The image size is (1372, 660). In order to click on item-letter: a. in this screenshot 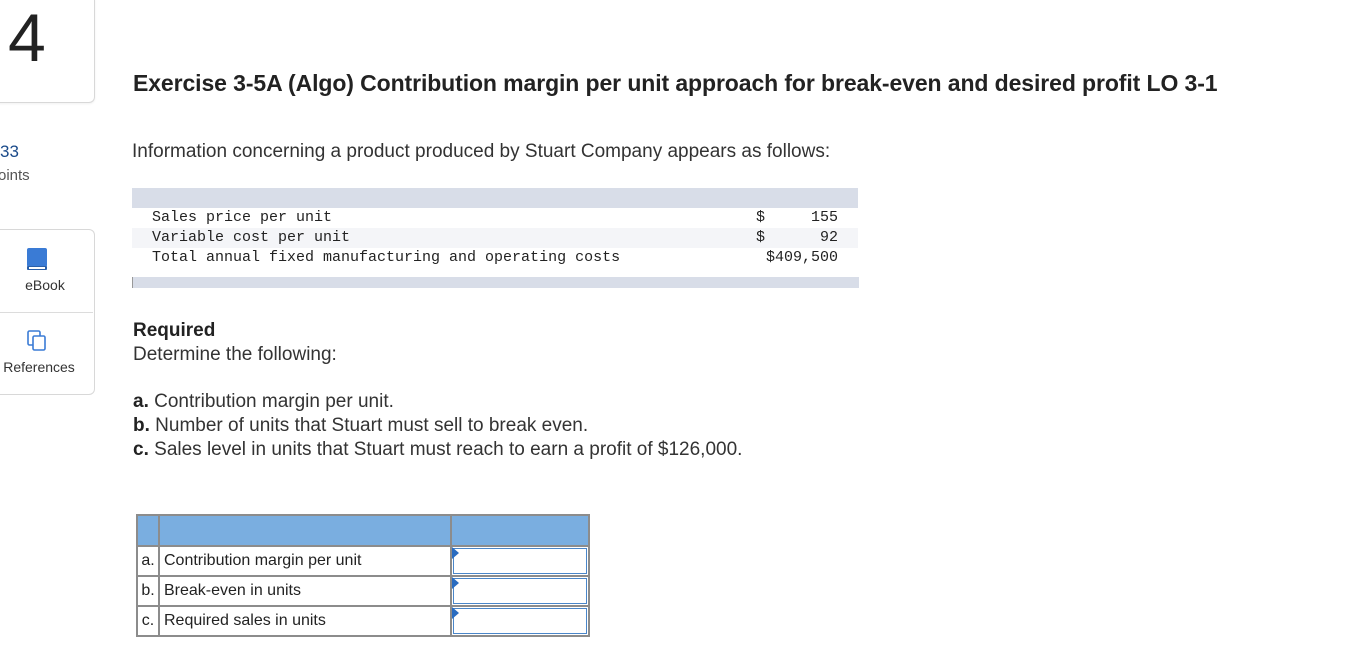, I will do `click(141, 401)`.